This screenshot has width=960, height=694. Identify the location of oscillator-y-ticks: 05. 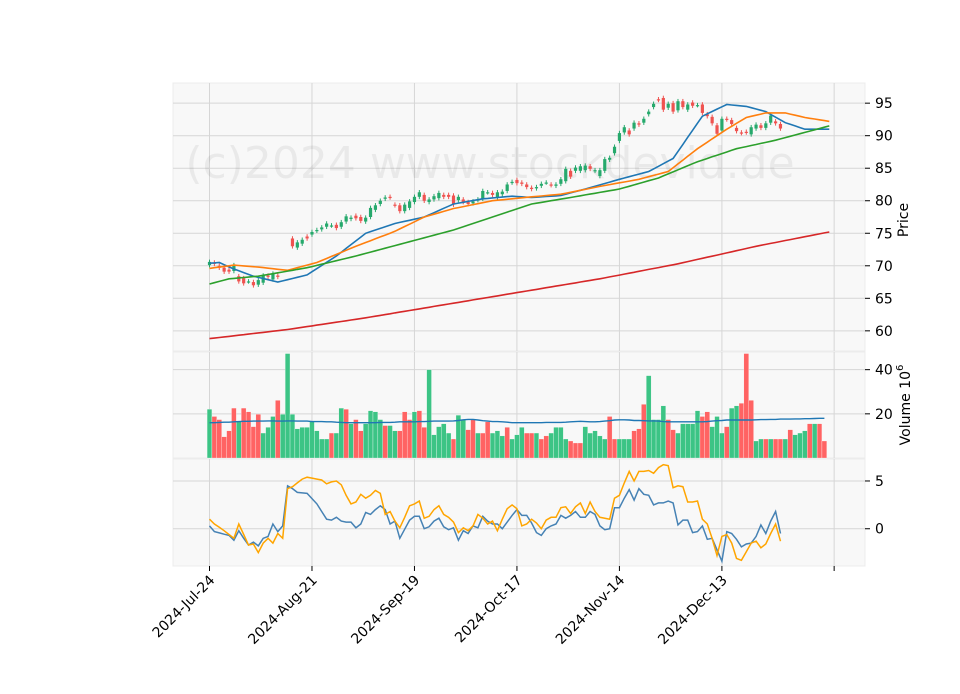
(874, 506).